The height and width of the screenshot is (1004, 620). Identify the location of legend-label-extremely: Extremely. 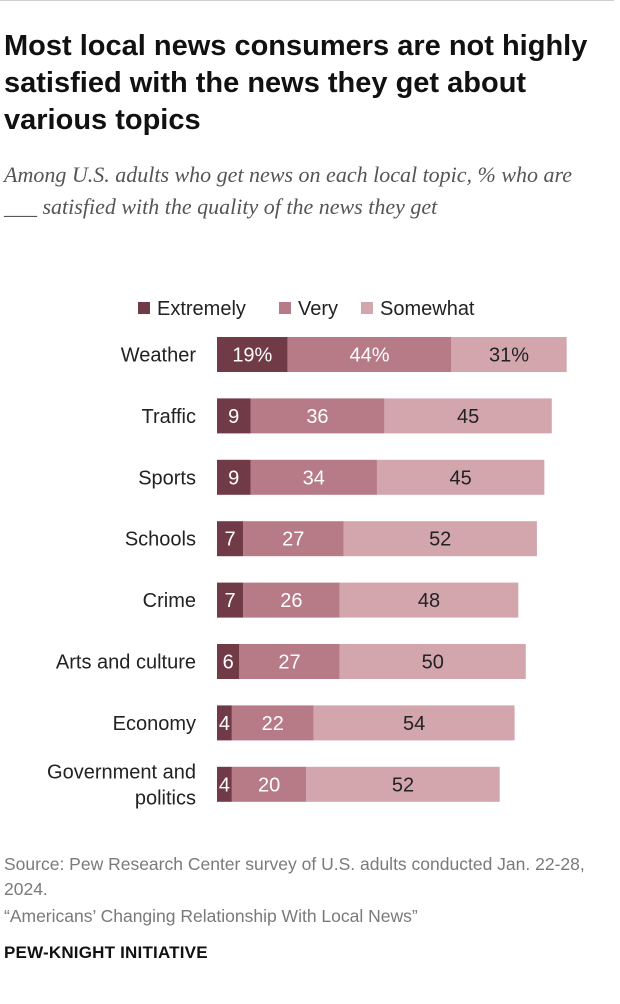
(201, 309).